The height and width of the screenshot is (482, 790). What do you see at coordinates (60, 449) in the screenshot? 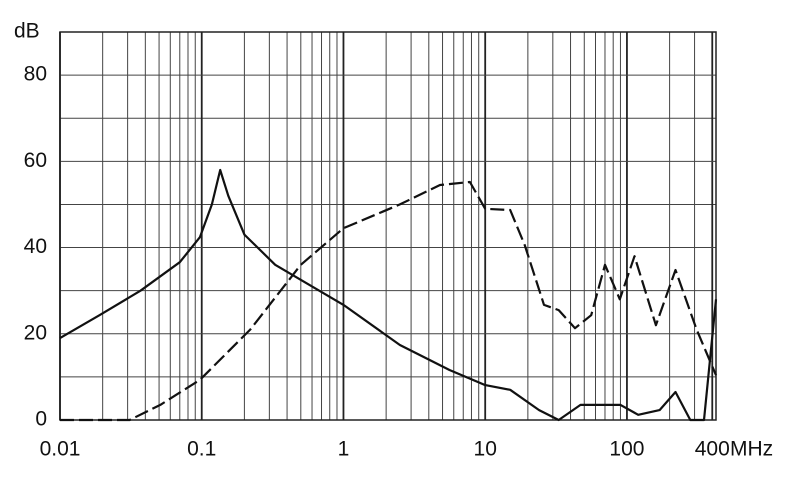
I see `x-tick-label: 0.01` at bounding box center [60, 449].